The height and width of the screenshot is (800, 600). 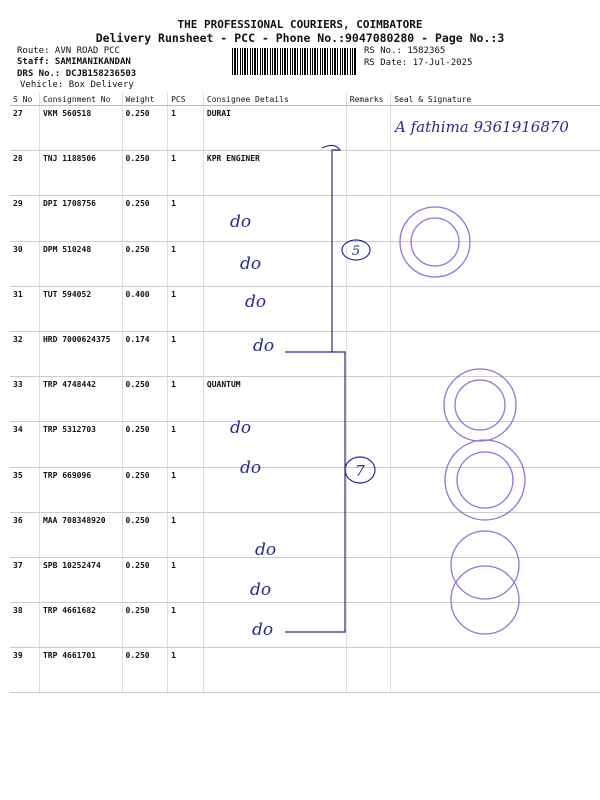 What do you see at coordinates (25, 399) in the screenshot?
I see `cell-sno: 33` at bounding box center [25, 399].